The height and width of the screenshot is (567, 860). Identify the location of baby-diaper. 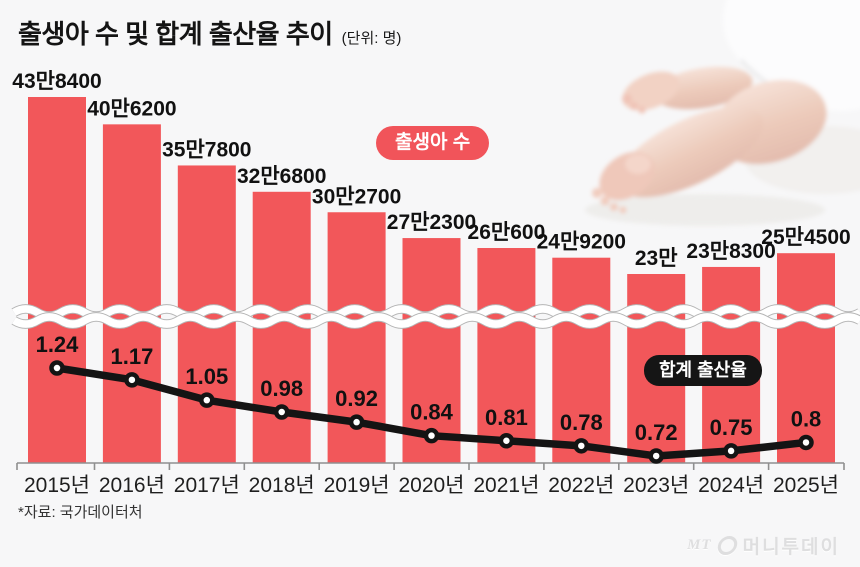
(791, 56).